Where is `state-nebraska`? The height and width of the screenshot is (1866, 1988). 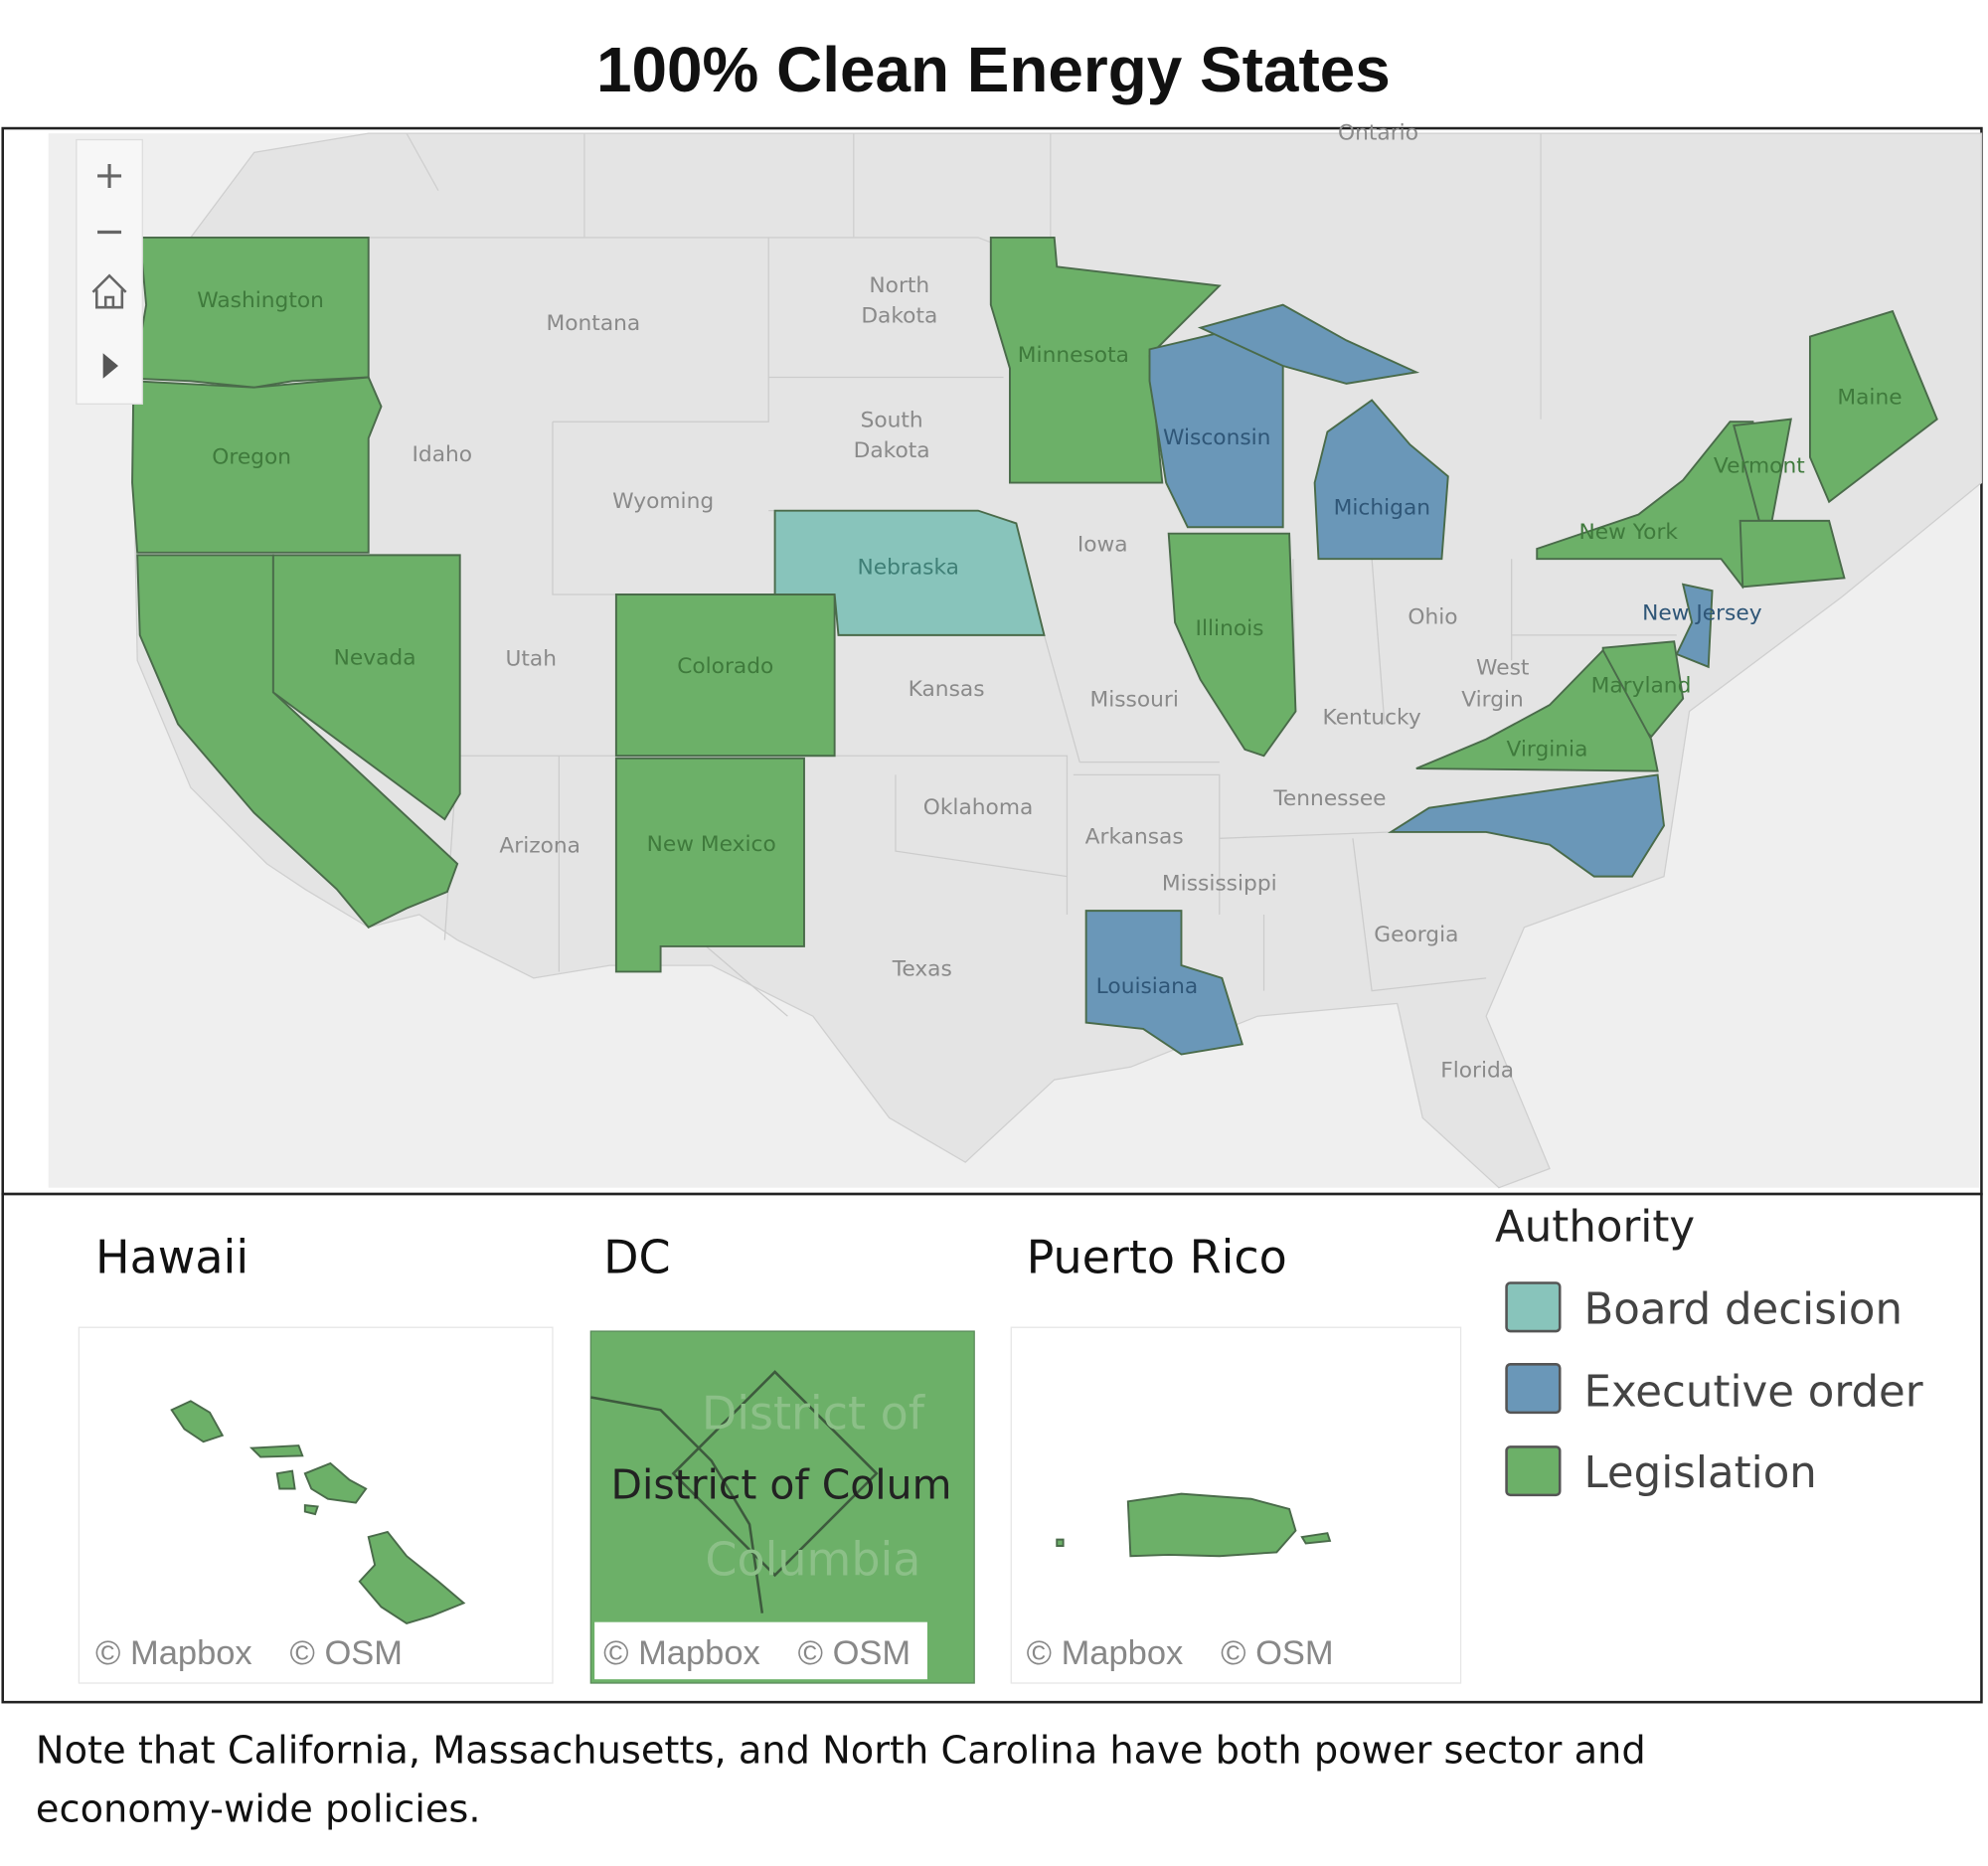 state-nebraska is located at coordinates (909, 572).